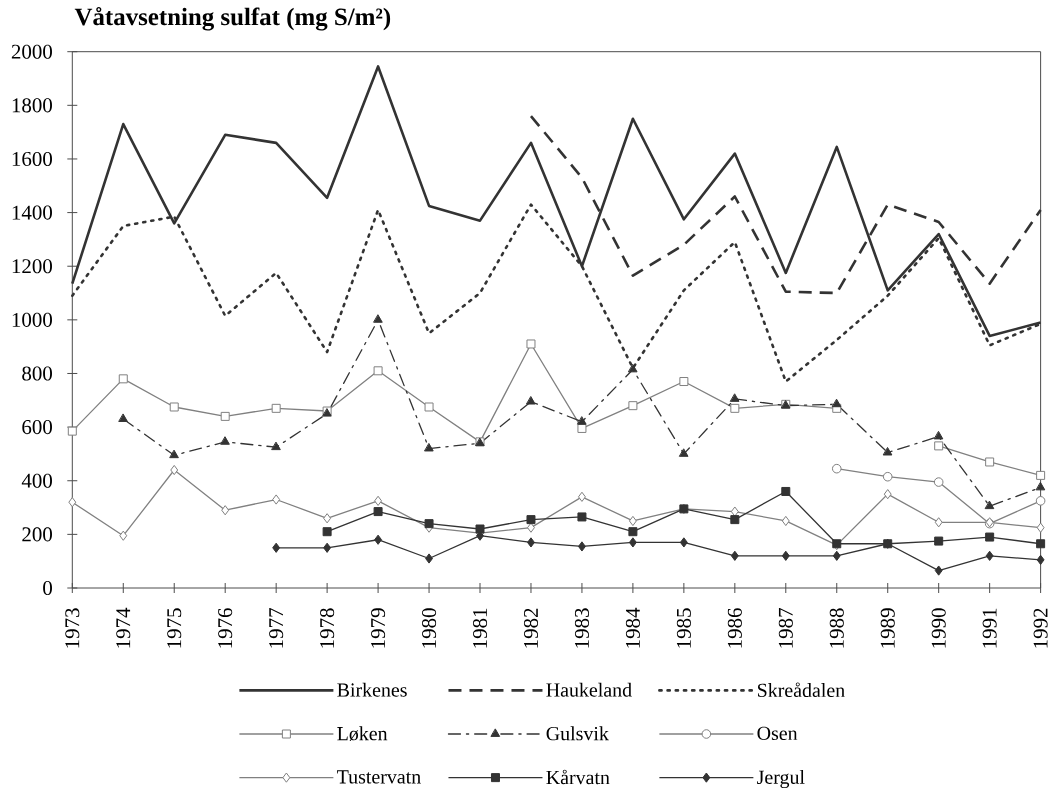 Image resolution: width=1050 pixels, height=805 pixels. Describe the element at coordinates (581, 628) in the screenshot. I see `x-tick-label: 1983` at that location.